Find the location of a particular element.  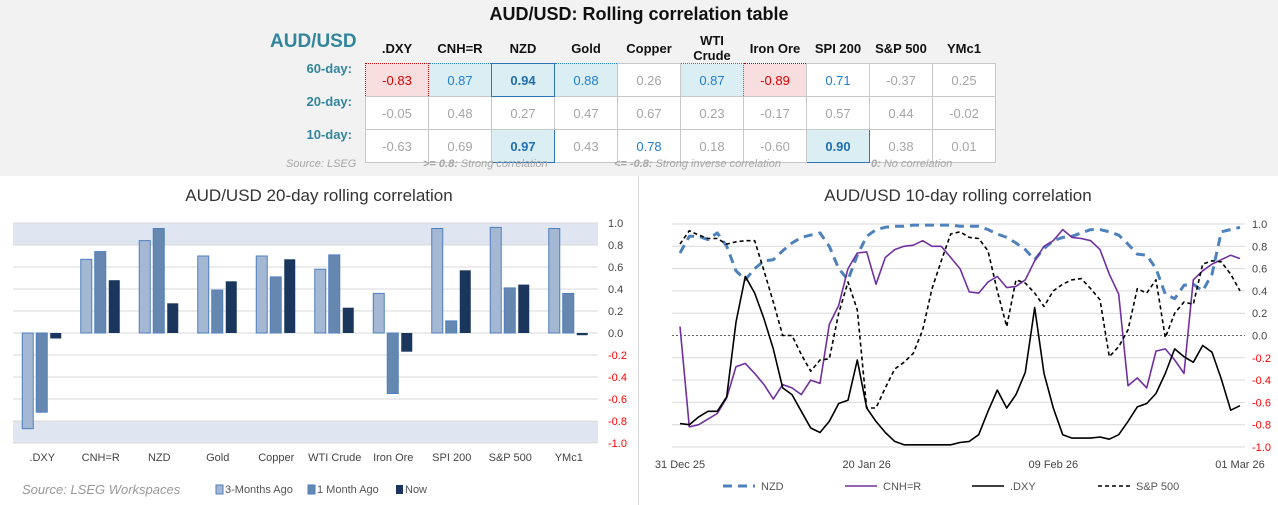

column-header: NZD is located at coordinates (523, 48).